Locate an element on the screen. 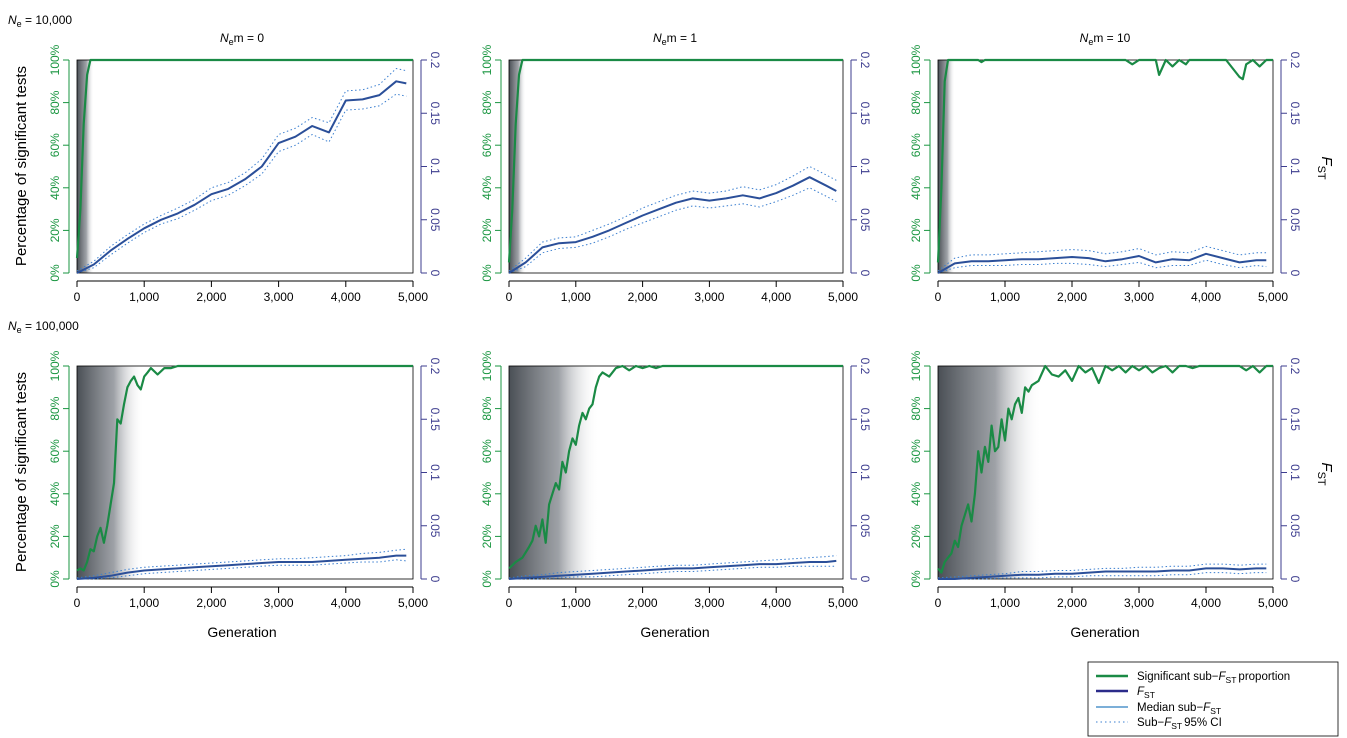 The width and height of the screenshot is (1347, 738). y-tick-label-left: 20% is located at coordinates (55, 230).